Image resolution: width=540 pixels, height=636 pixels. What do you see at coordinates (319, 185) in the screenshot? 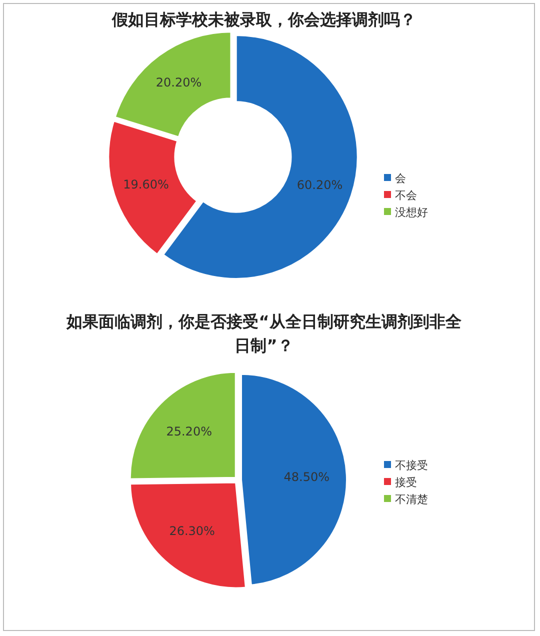
I see `data-label: 60.20%` at bounding box center [319, 185].